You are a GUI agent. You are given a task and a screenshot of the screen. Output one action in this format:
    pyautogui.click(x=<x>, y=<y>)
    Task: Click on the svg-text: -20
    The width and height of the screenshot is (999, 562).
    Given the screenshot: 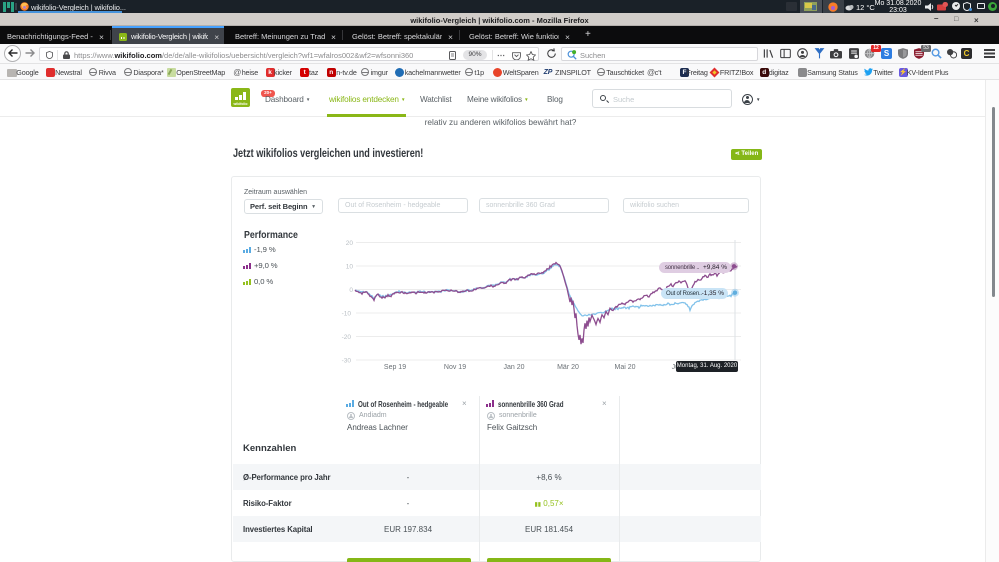 What is the action you would take?
    pyautogui.click(x=347, y=337)
    